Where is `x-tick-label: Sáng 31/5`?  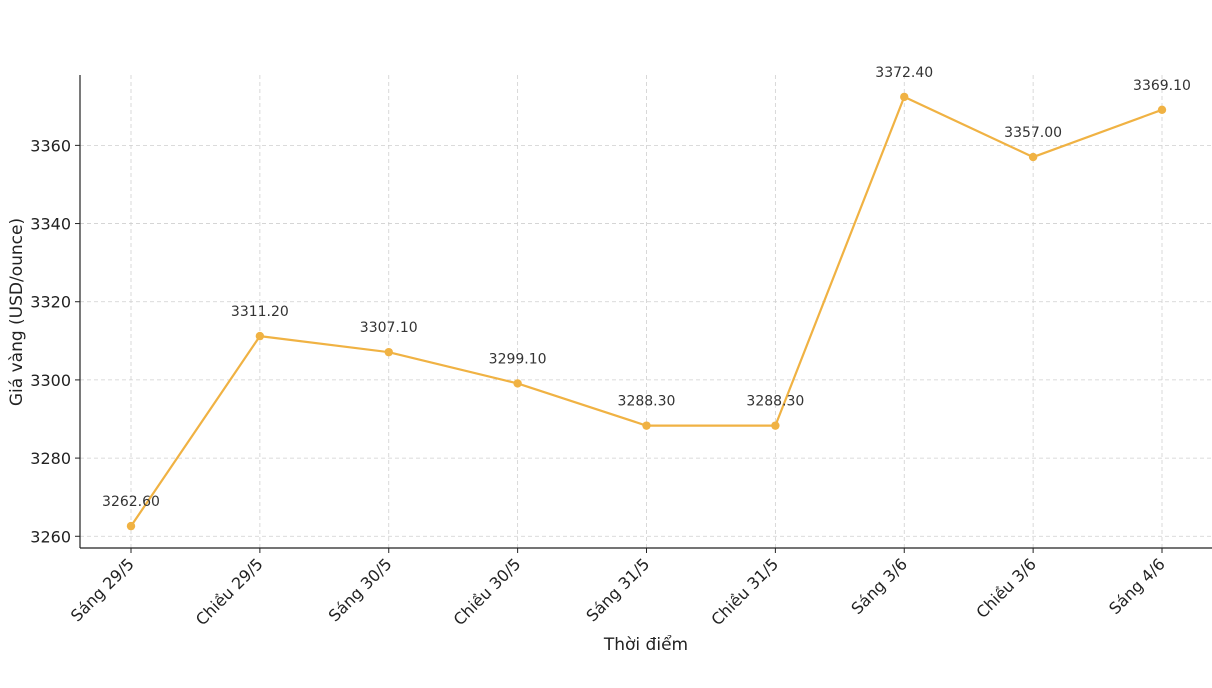 x-tick-label: Sáng 31/5 is located at coordinates (617, 589).